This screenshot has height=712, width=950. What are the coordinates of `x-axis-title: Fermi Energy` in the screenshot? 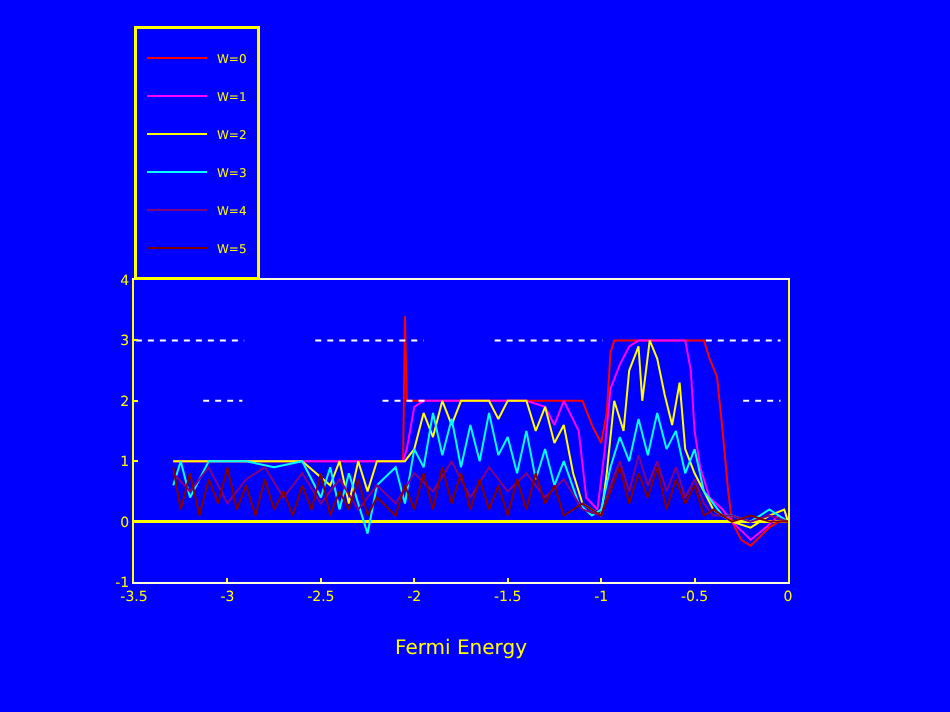 It's located at (461, 648).